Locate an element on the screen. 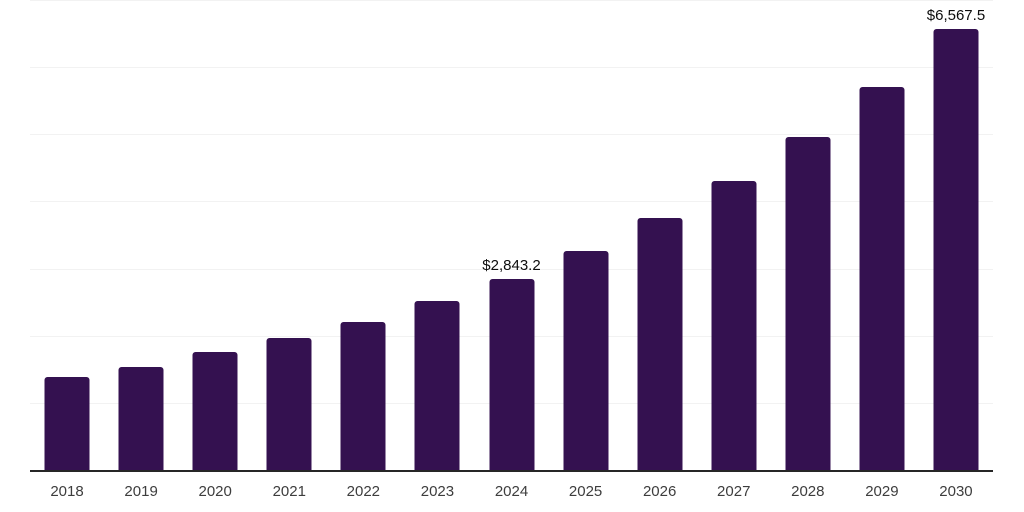  bar-2023 is located at coordinates (437, 385).